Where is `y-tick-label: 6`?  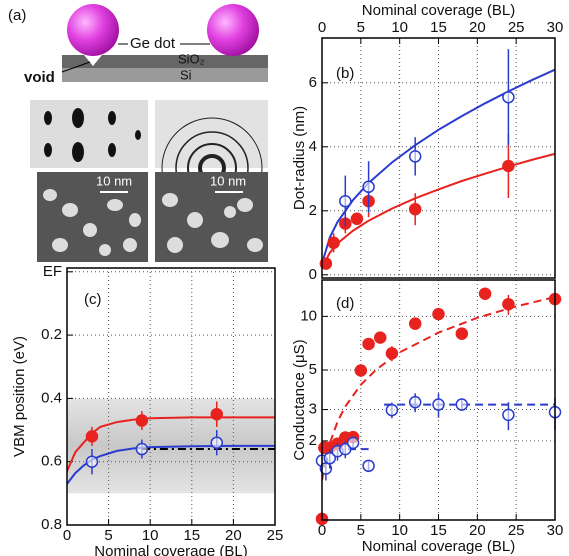 y-tick-label: 6 is located at coordinates (313, 82).